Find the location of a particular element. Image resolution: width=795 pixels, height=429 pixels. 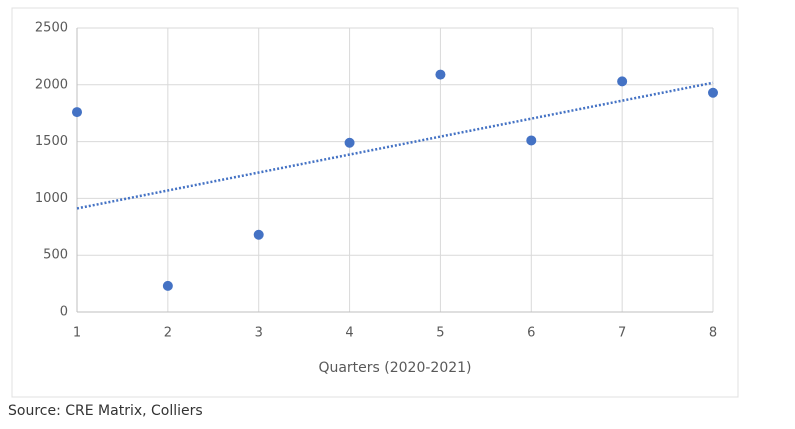

x-axis-label: Quarters (2020-2021) is located at coordinates (394, 368).